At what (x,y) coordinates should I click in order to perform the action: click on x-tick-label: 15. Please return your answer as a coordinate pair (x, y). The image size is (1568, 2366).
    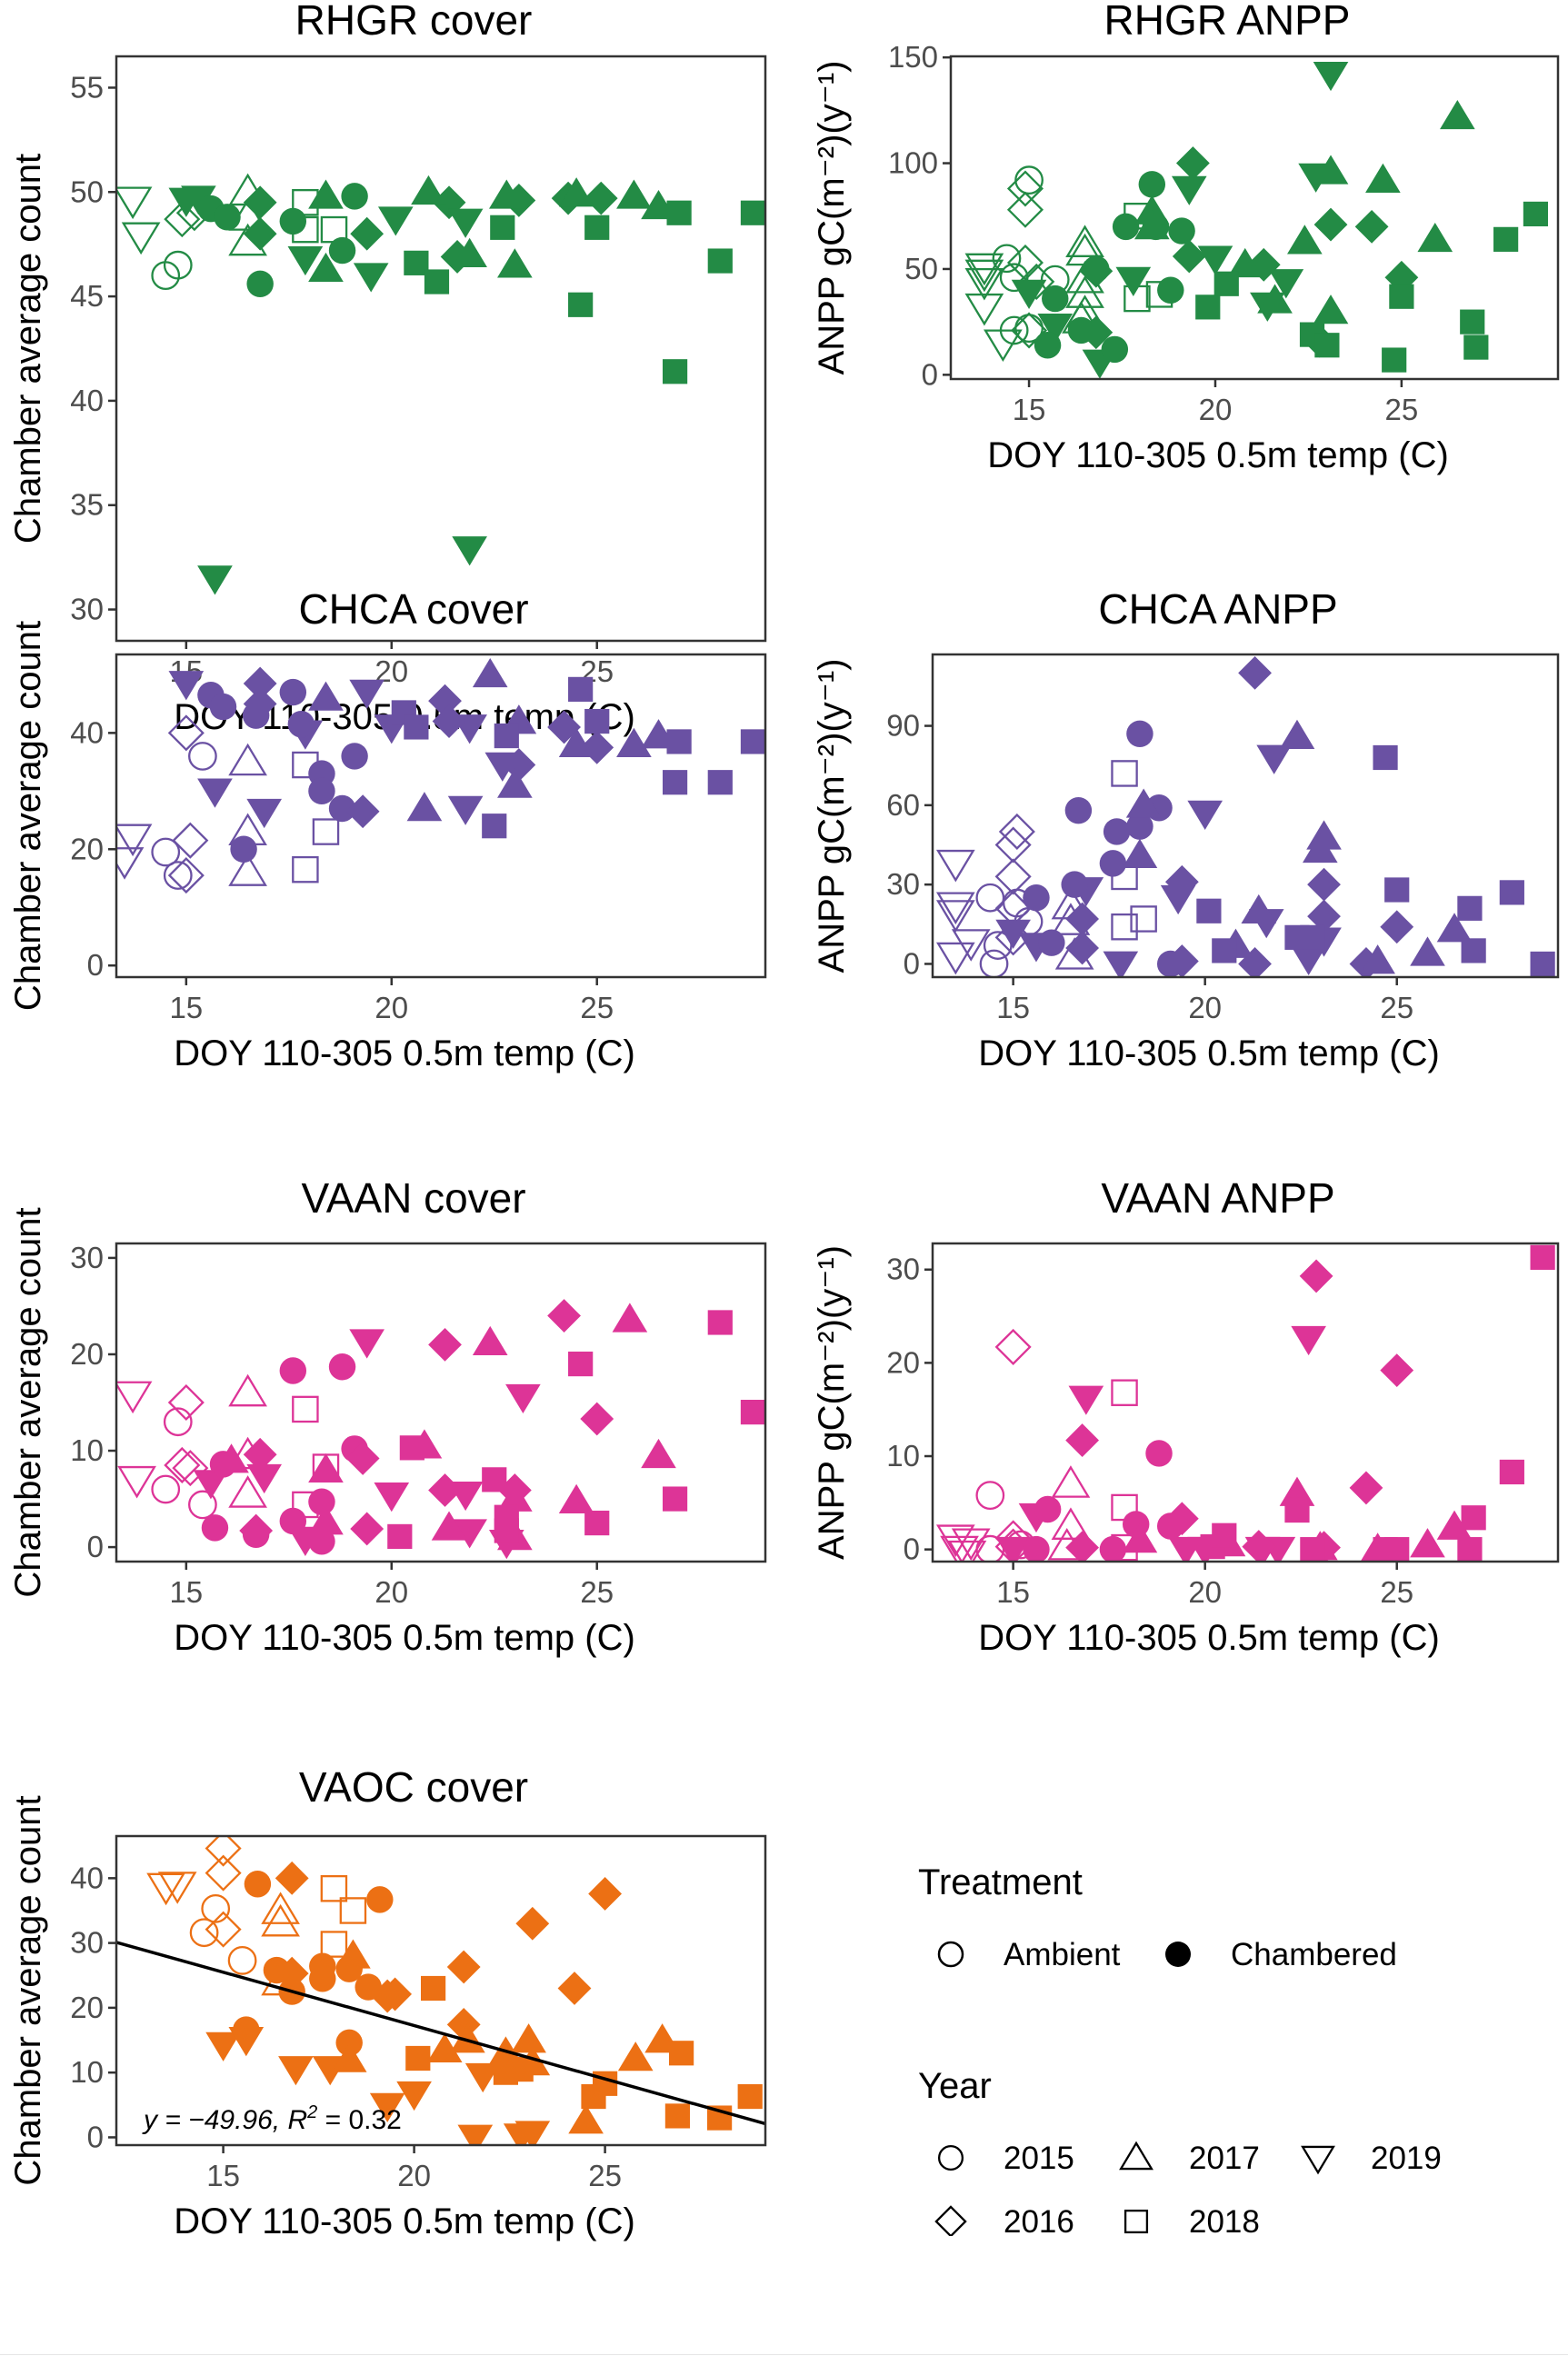
    Looking at the image, I should click on (1013, 1592).